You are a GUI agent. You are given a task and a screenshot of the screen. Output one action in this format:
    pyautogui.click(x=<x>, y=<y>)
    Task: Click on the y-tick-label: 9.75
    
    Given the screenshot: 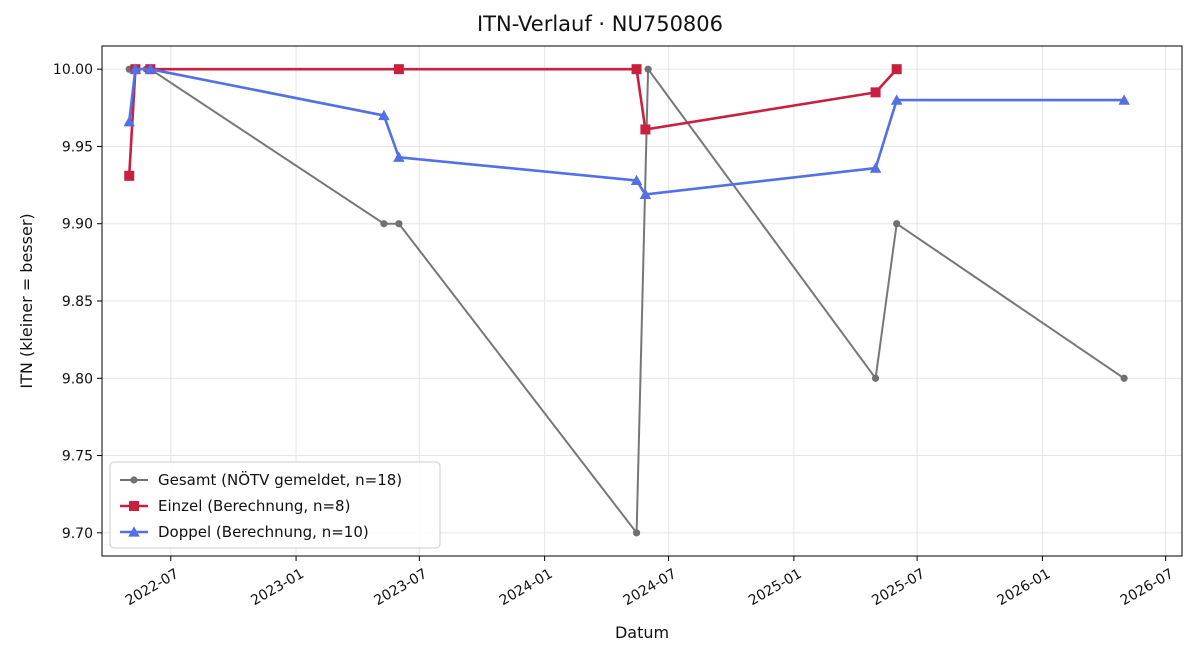 What is the action you would take?
    pyautogui.click(x=77, y=457)
    